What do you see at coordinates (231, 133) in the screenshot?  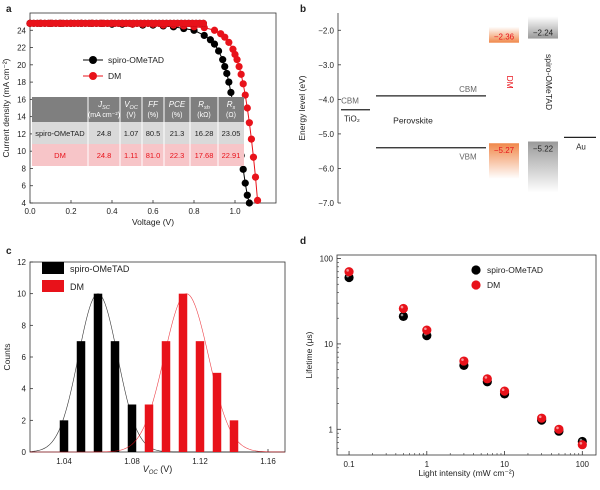 I see `panel-a-table-cell: 23.05` at bounding box center [231, 133].